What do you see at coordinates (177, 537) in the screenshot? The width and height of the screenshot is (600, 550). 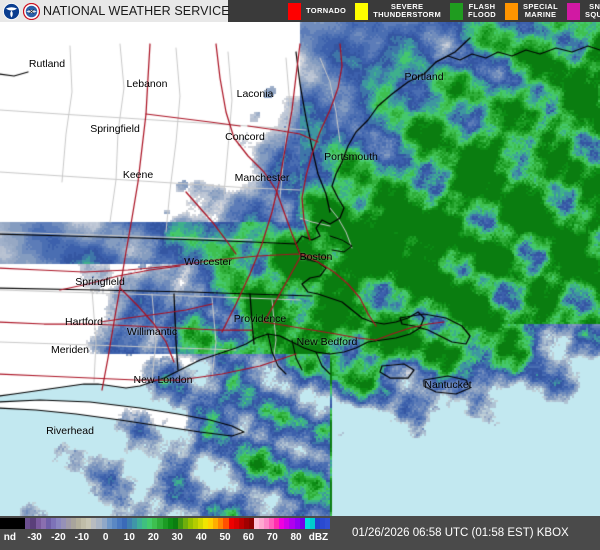 I see `scale-tick-label: 30` at bounding box center [177, 537].